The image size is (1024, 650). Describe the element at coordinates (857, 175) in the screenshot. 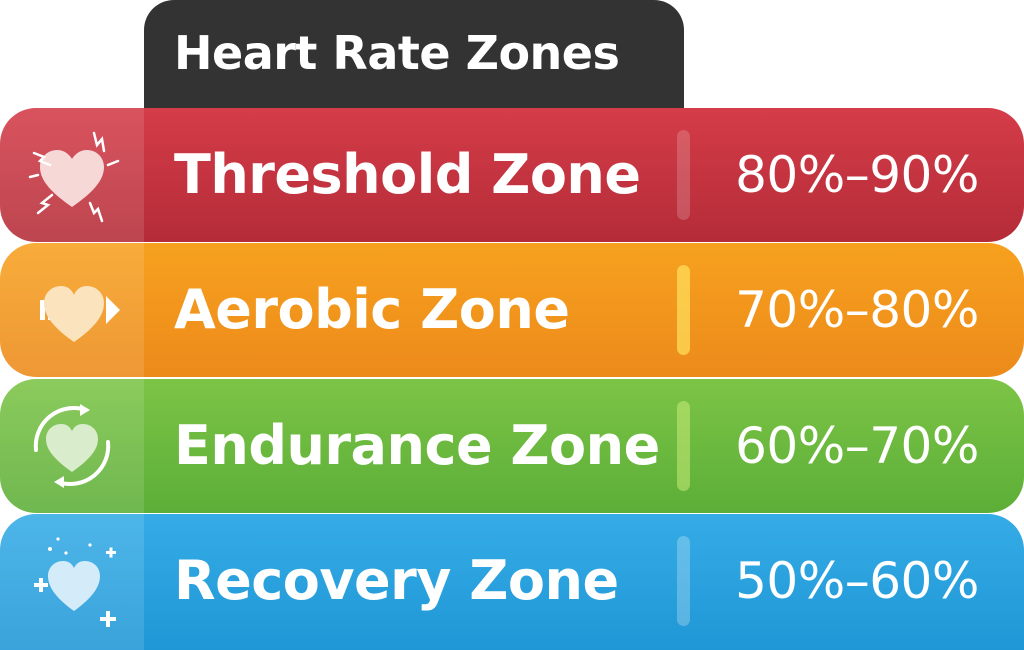

I see `zone-range: 80%–90%` at that location.